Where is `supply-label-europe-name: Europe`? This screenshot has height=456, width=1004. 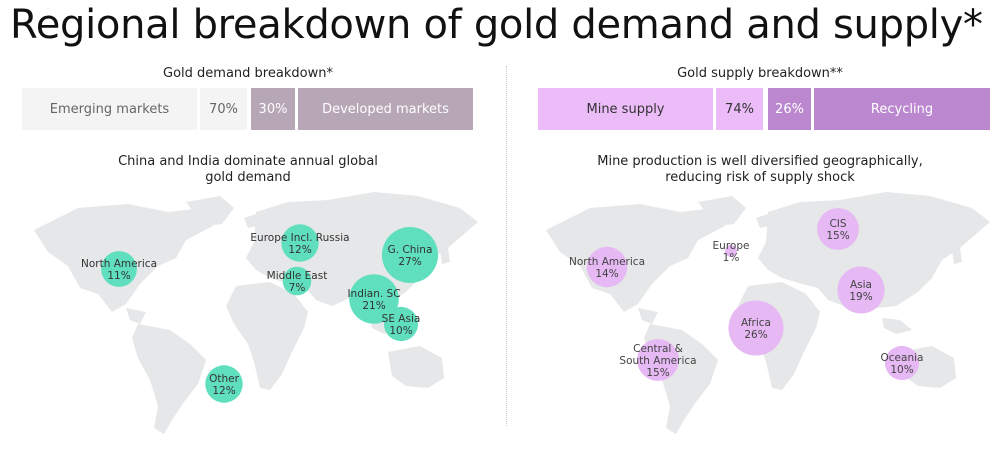
supply-label-europe-name: Europe is located at coordinates (731, 246).